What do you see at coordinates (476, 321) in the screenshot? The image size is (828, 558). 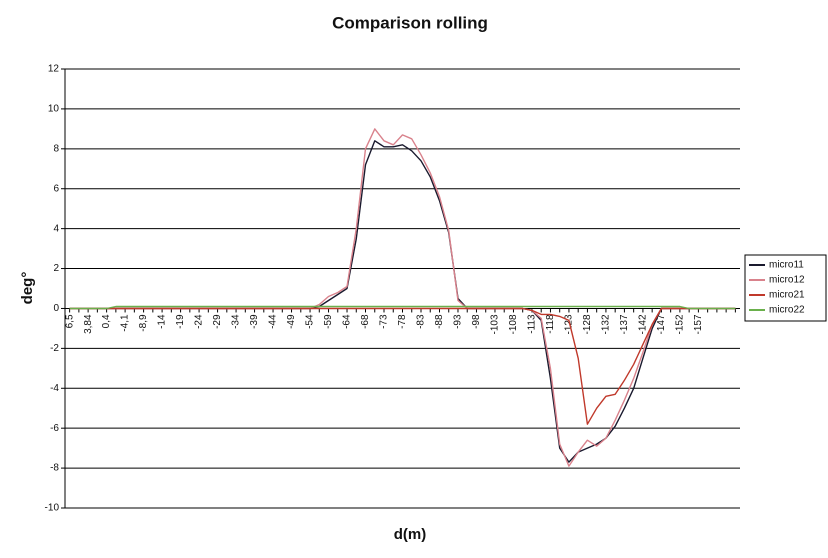 I see `x-tick-label: -98` at bounding box center [476, 321].